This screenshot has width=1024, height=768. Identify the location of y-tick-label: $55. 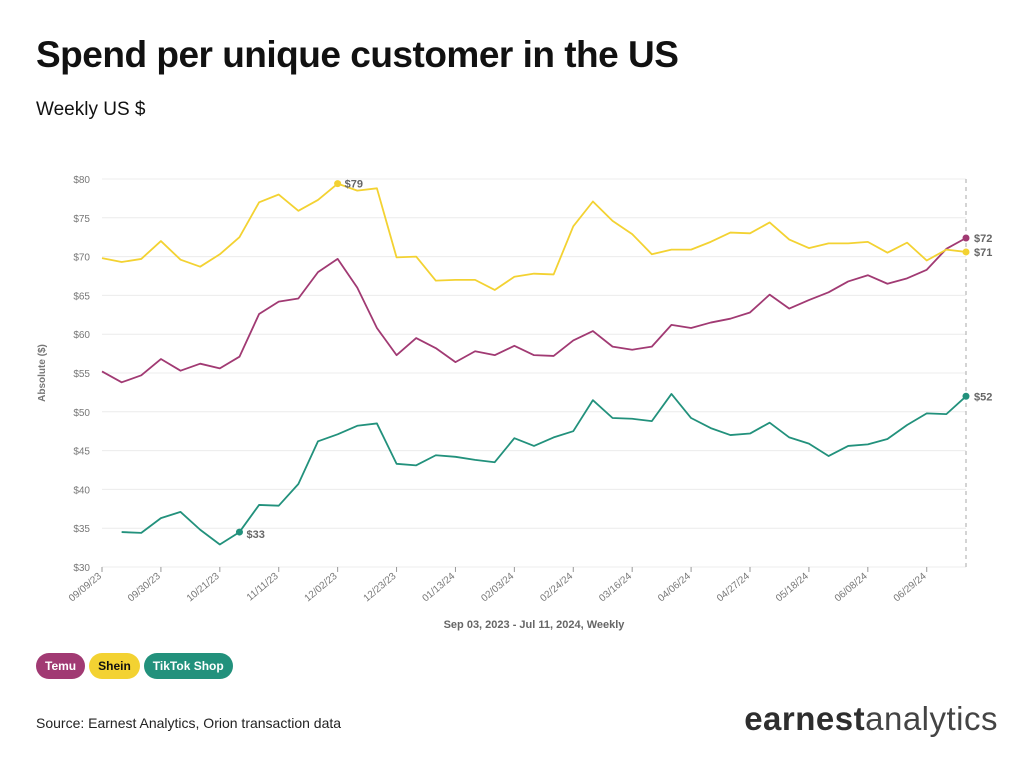
(81, 374).